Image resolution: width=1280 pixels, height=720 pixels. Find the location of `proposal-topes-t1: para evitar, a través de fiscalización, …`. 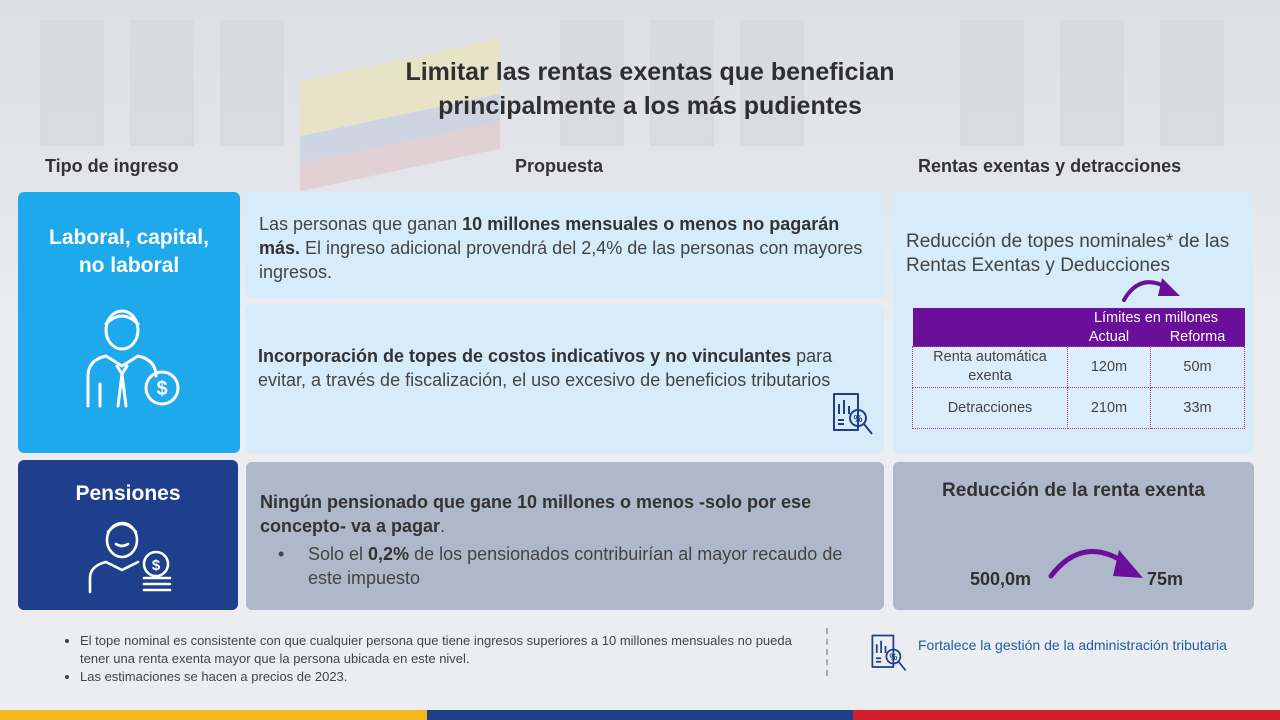

proposal-topes-t1: para evitar, a través de fiscalización, … is located at coordinates (545, 368).